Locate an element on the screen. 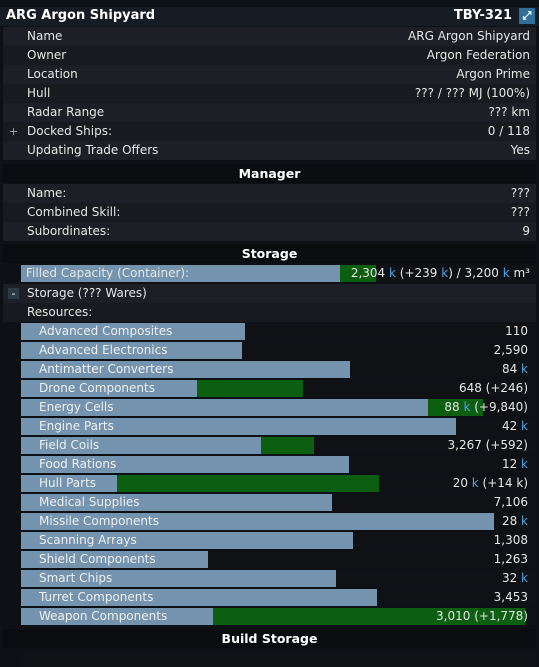 This screenshot has width=539, height=667. info-value: Argon Federation is located at coordinates (478, 55).